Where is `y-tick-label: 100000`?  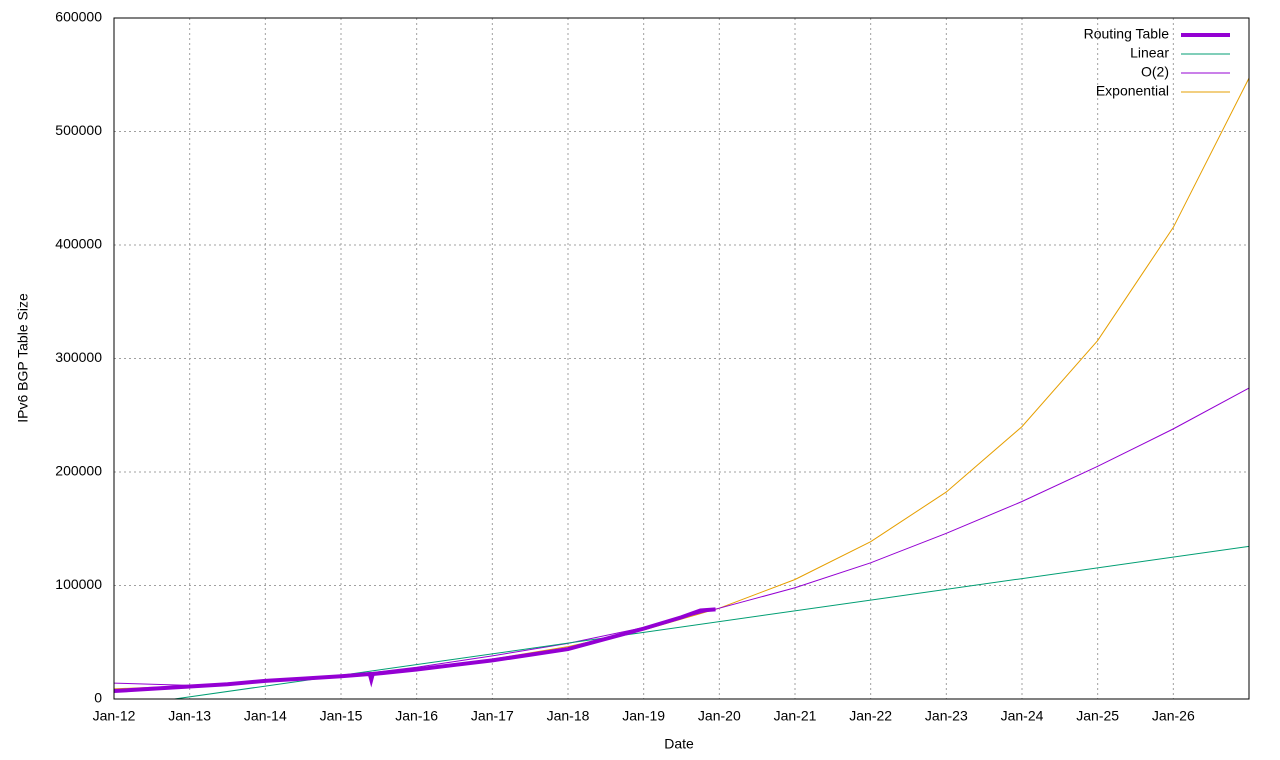
y-tick-label: 100000 is located at coordinates (78, 584).